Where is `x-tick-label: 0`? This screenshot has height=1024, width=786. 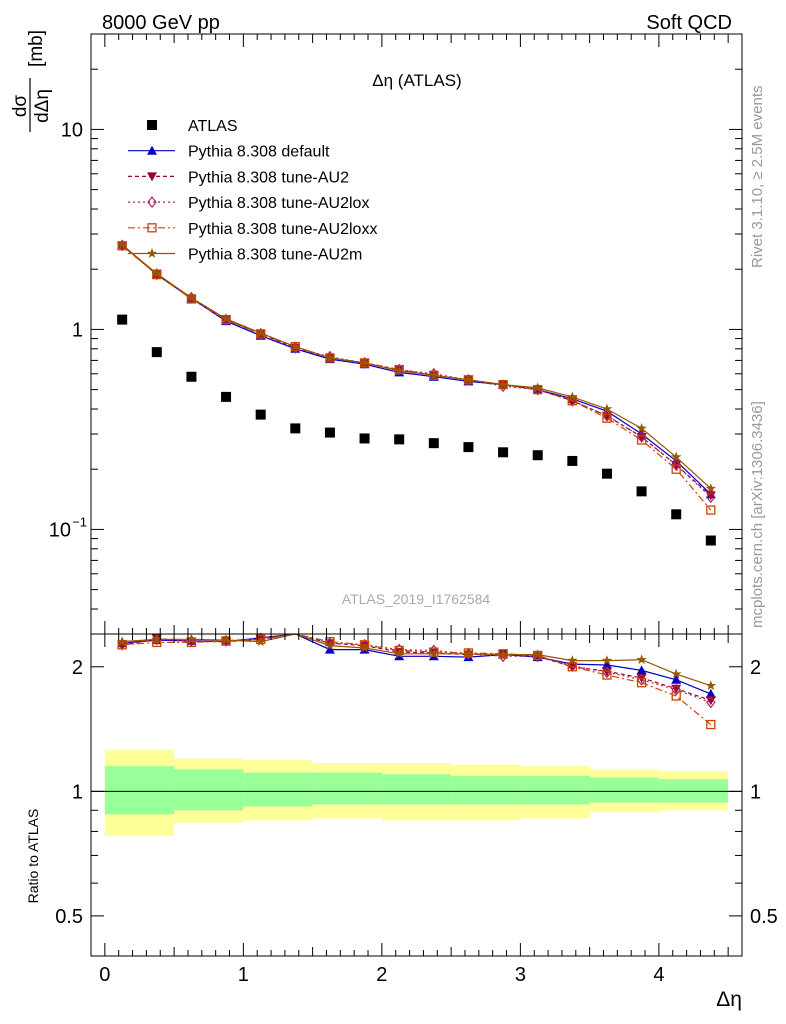
x-tick-label: 0 is located at coordinates (104, 975).